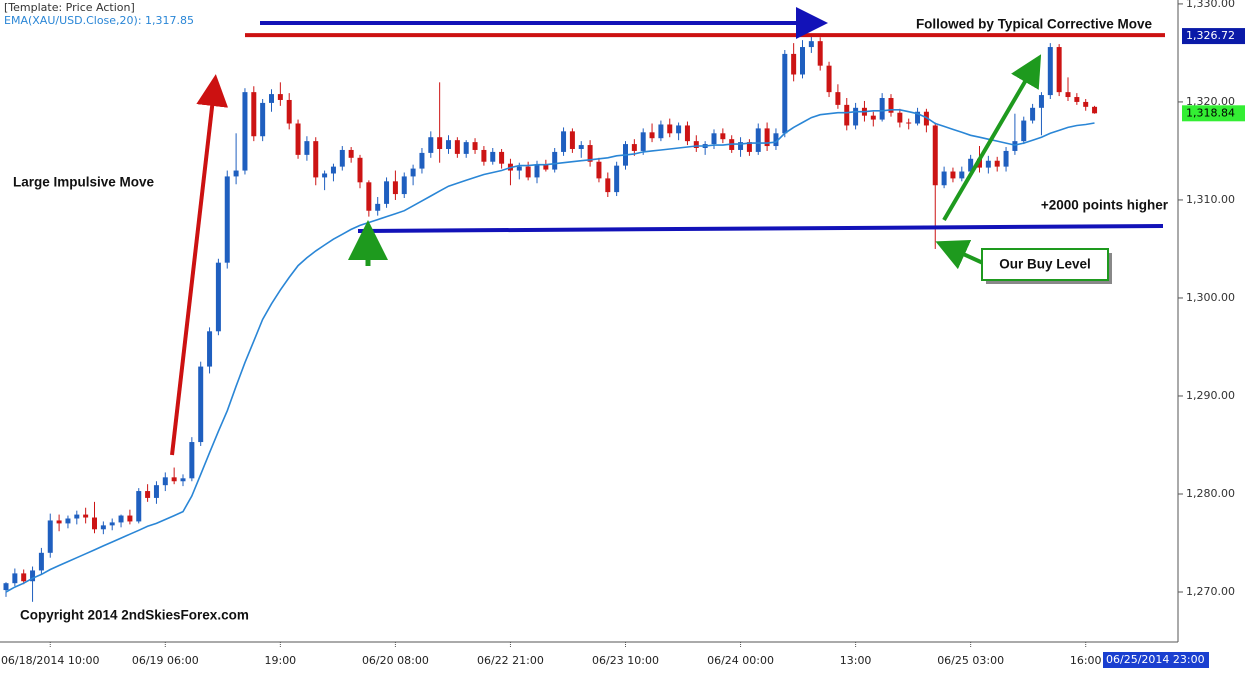 This screenshot has width=1245, height=685. Describe the element at coordinates (856, 660) in the screenshot. I see `x-tick-label: 13:00` at that location.